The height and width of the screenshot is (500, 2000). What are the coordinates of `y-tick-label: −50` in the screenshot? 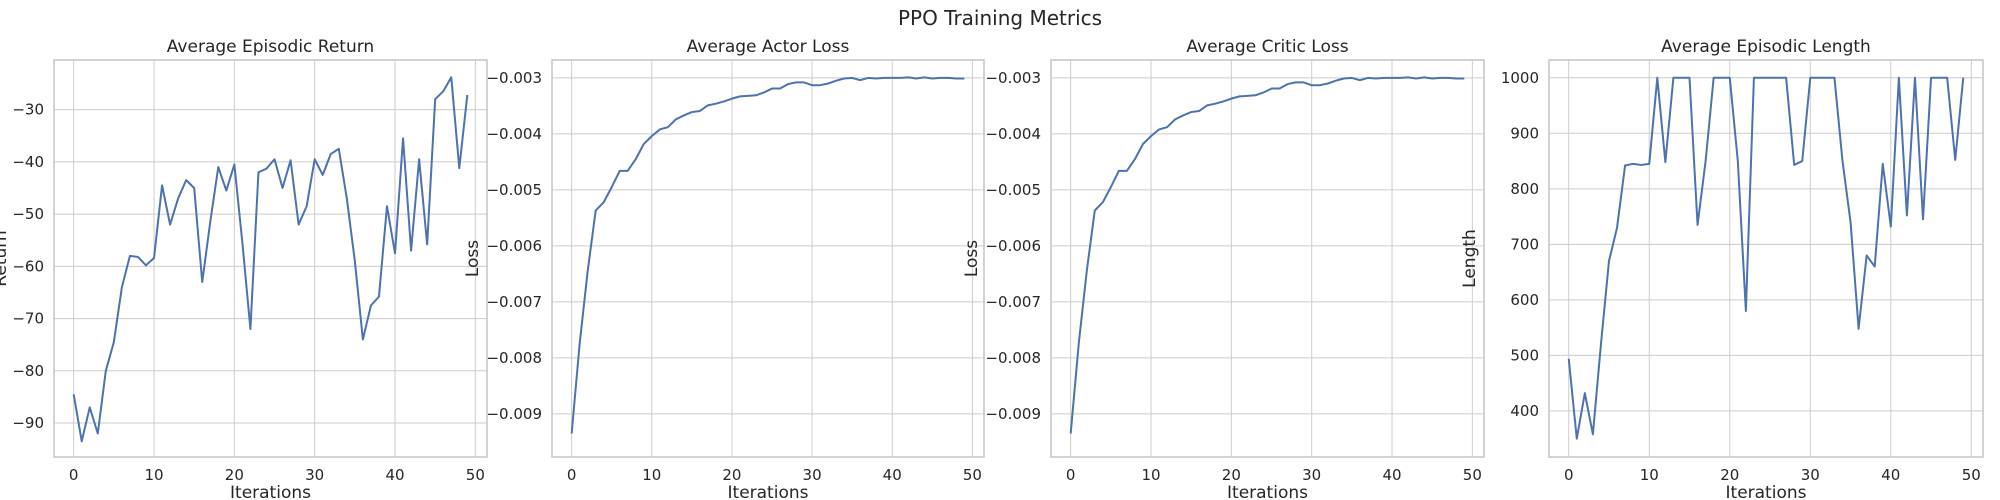 It's located at (28, 214).